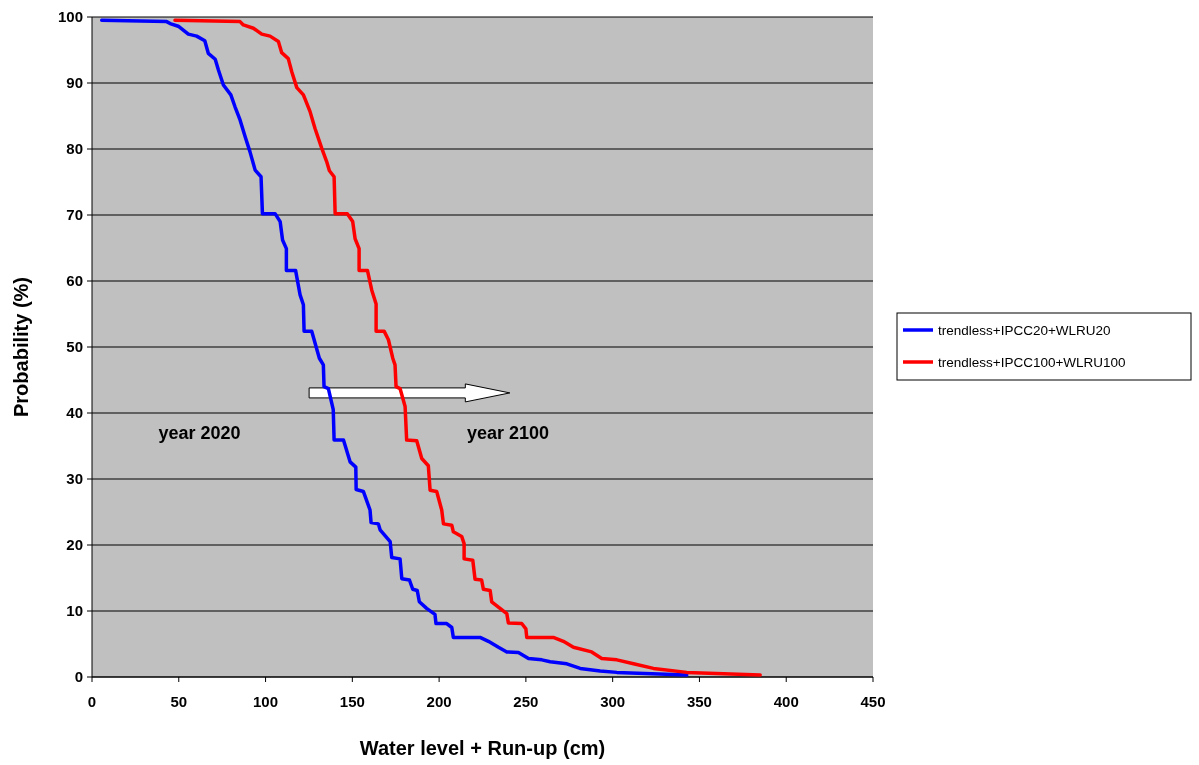 This screenshot has height=765, width=1199. What do you see at coordinates (74, 149) in the screenshot?
I see `y-tick-label: 80` at bounding box center [74, 149].